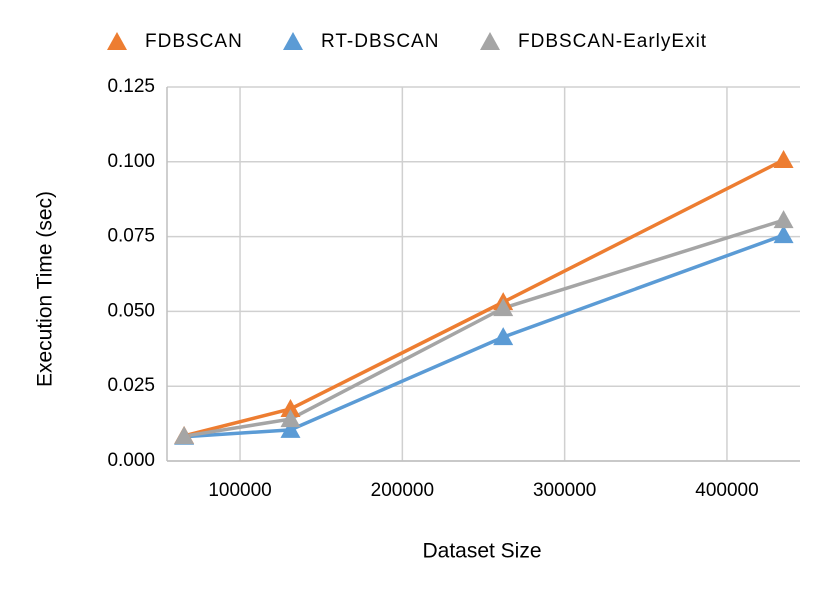 This screenshot has width=830, height=596. Describe the element at coordinates (131, 310) in the screenshot. I see `y-tick-label: 0.050` at that location.